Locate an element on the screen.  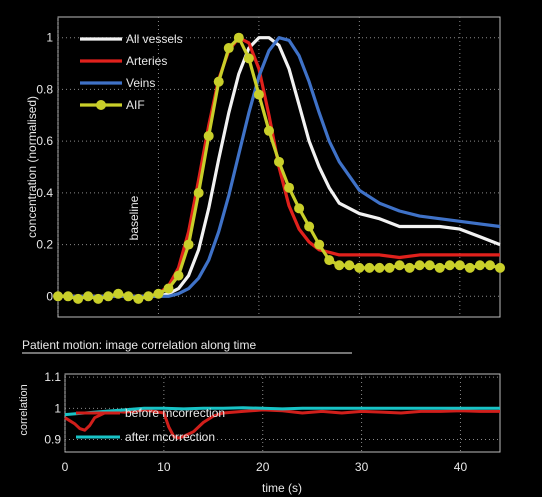
correlation-legend: before mcorrection after mcorrection is located at coordinates (150, 425).